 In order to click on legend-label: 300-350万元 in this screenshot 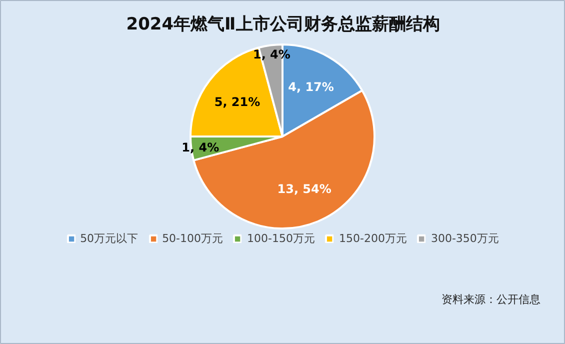, I will do `click(464, 238)`.